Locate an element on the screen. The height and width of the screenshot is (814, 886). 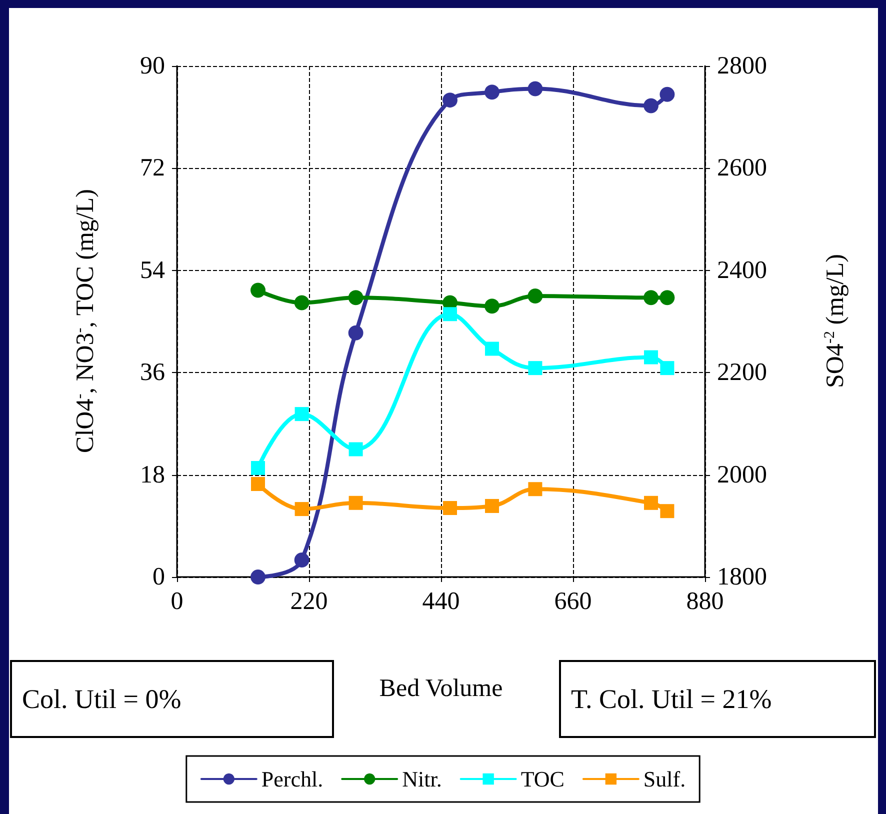
y-tick-label: 54 is located at coordinates (153, 270).